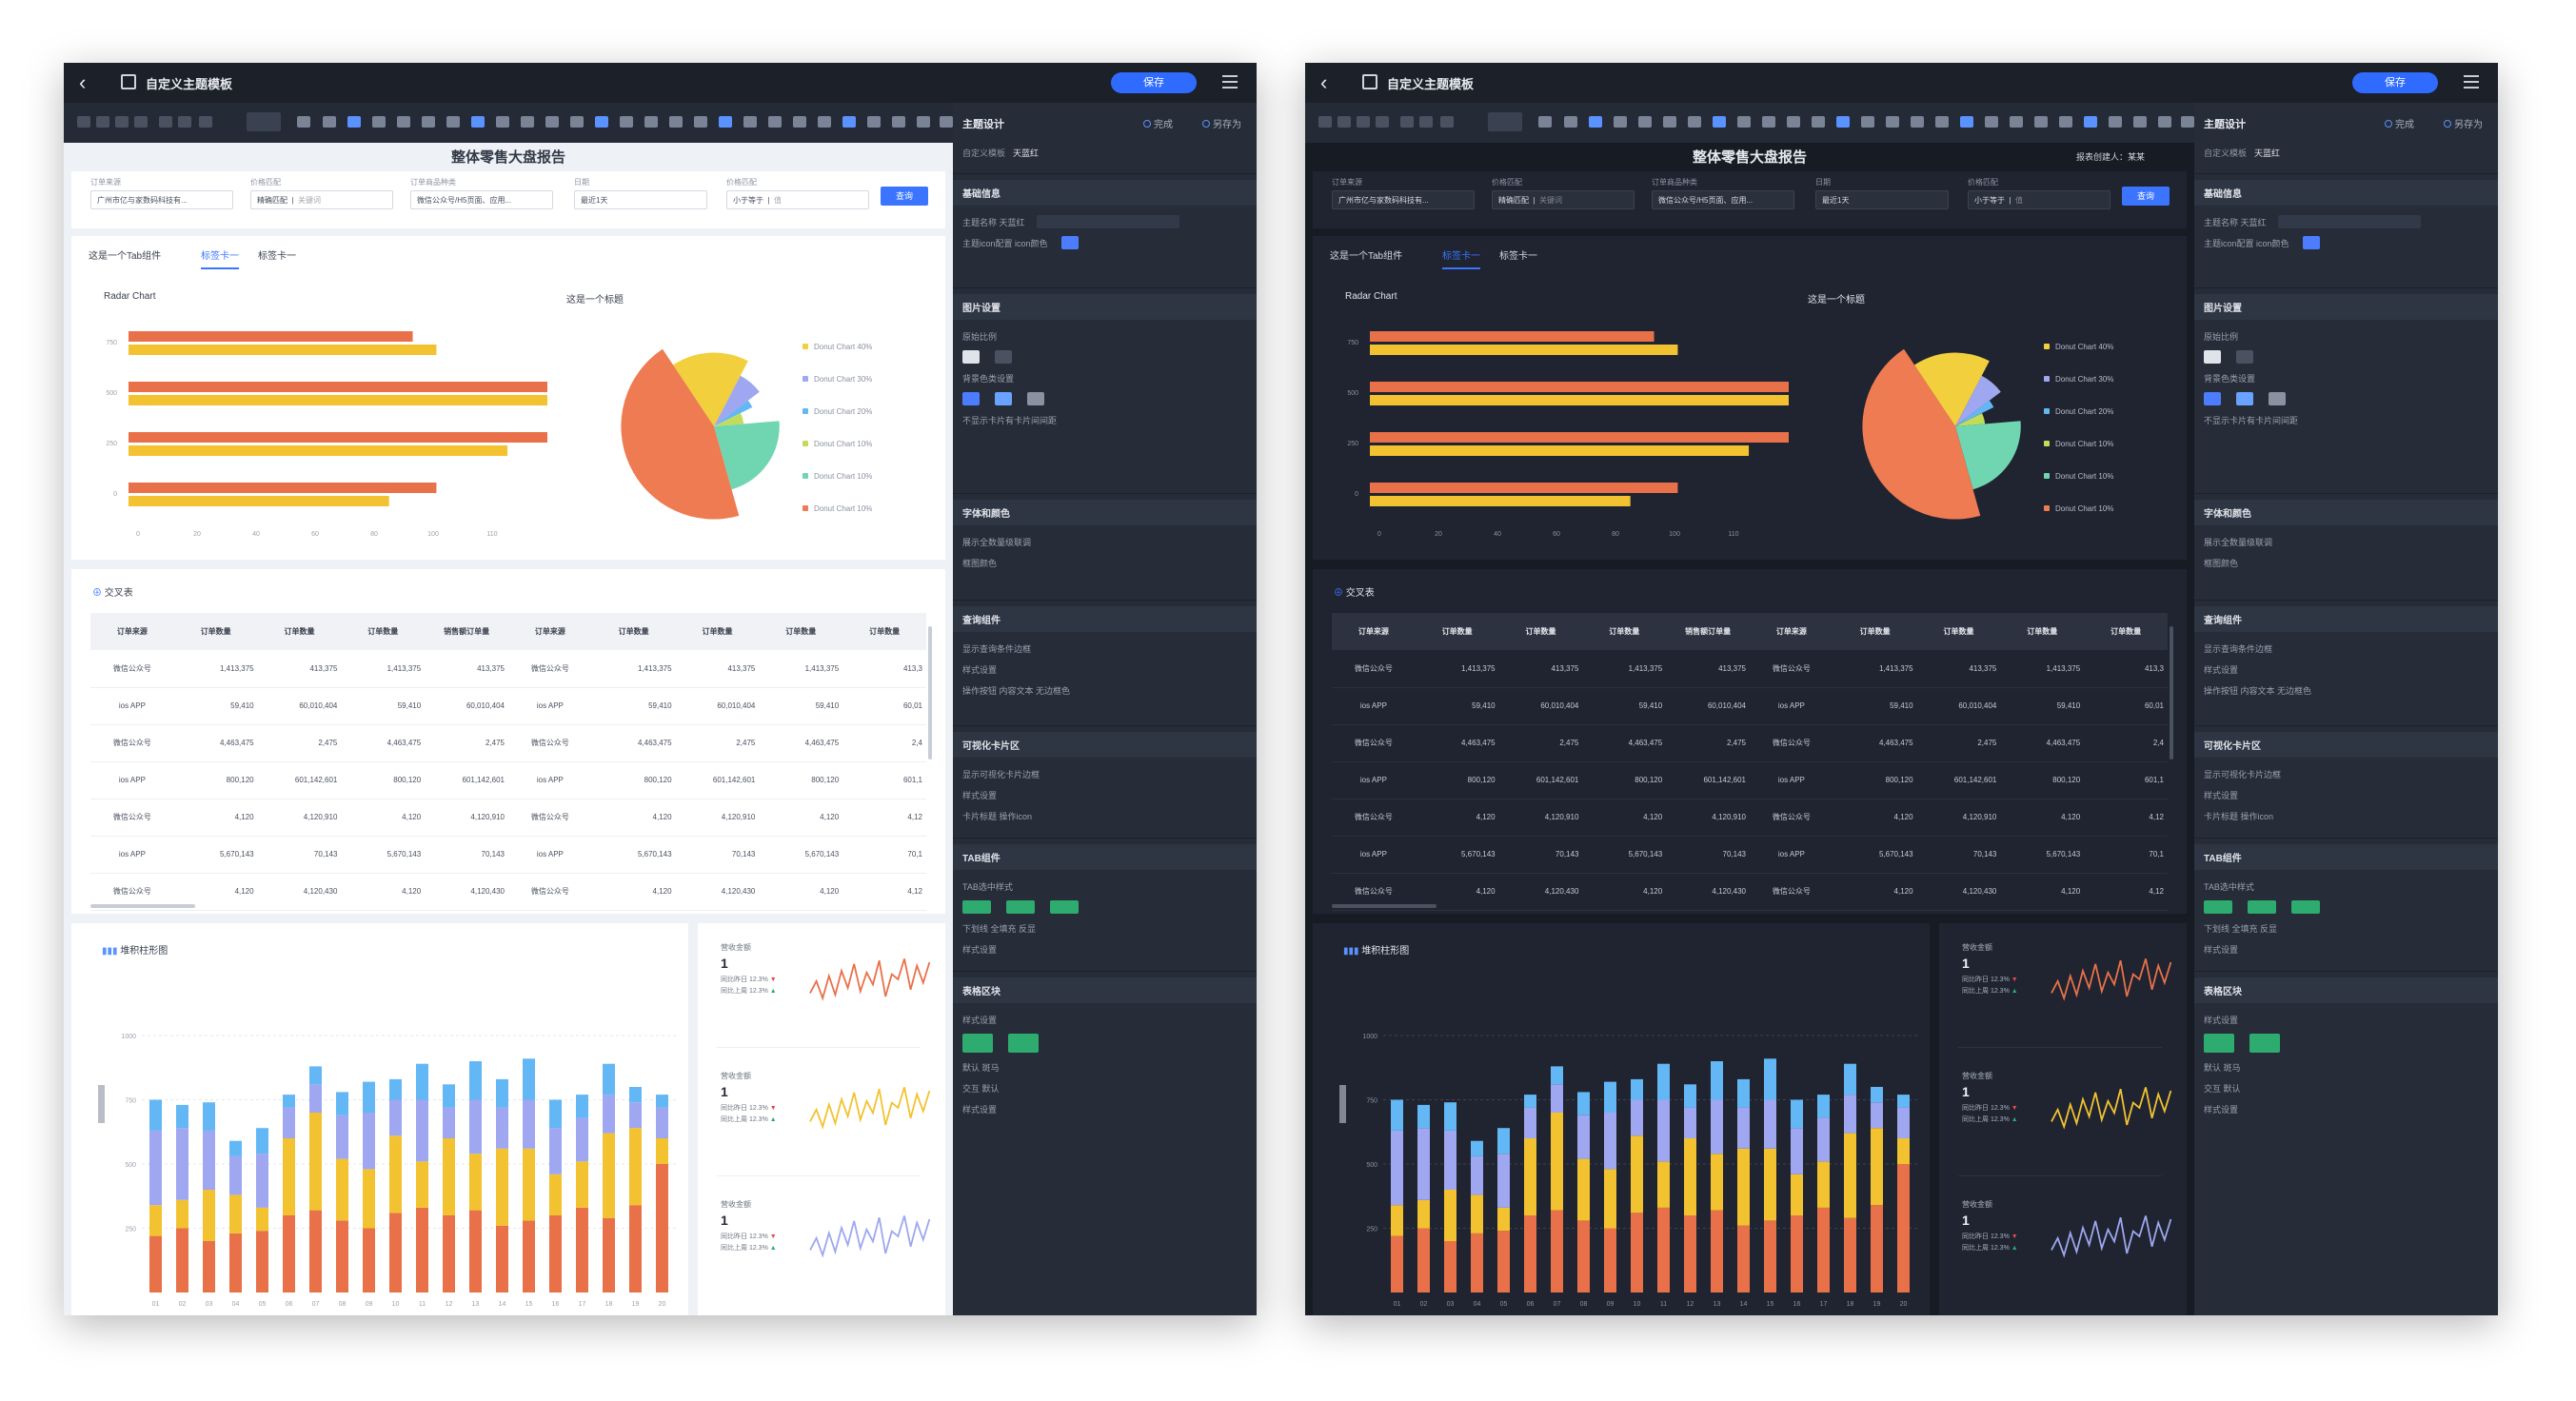 The height and width of the screenshot is (1401, 2576). I want to click on panel-row: 不显示卡片有卡片间间距, so click(1010, 420).